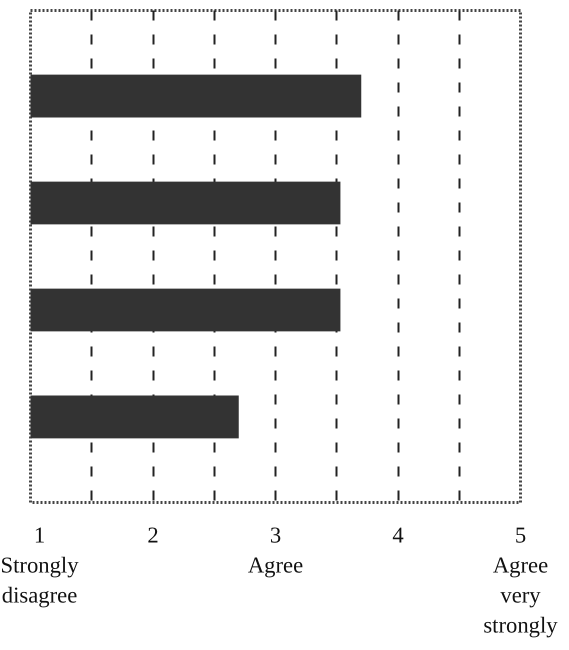 The width and height of the screenshot is (569, 650). What do you see at coordinates (153, 535) in the screenshot?
I see `x-tick-label: 2` at bounding box center [153, 535].